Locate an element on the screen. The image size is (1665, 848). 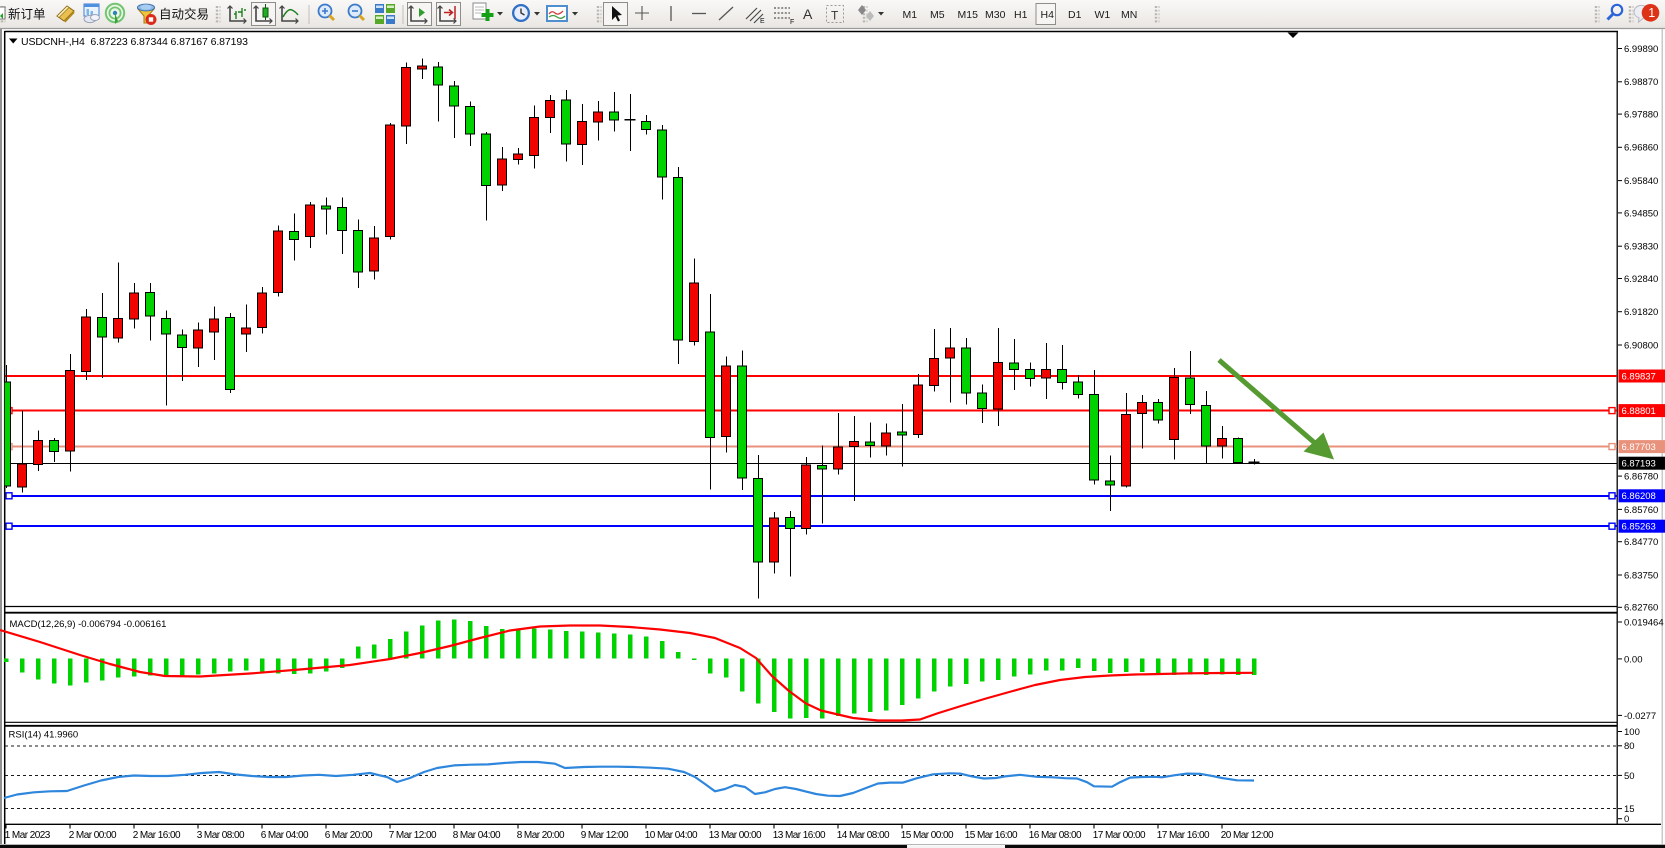
svg-text: 6.91820 is located at coordinates (1641, 312).